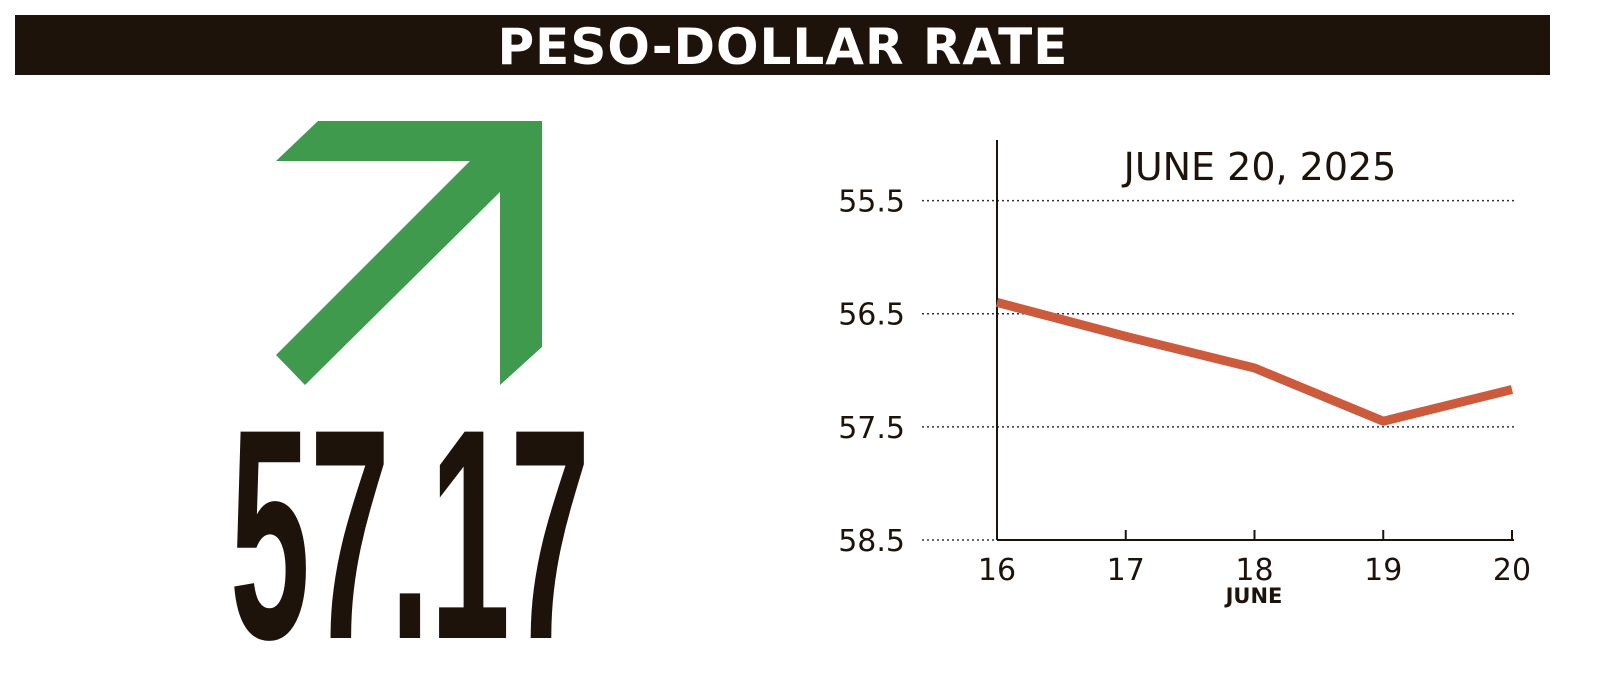 This screenshot has height=699, width=1600. What do you see at coordinates (871, 202) in the screenshot?
I see `y-tick-label: 55.5` at bounding box center [871, 202].